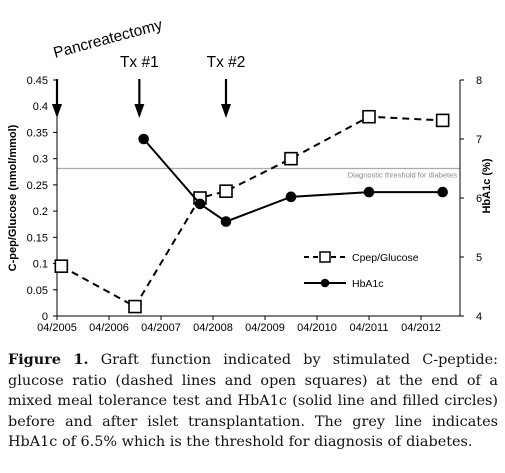 Image resolution: width=505 pixels, height=473 pixels. What do you see at coordinates (226, 62) in the screenshot?
I see `annotation-tx-2: Tx #2` at bounding box center [226, 62].